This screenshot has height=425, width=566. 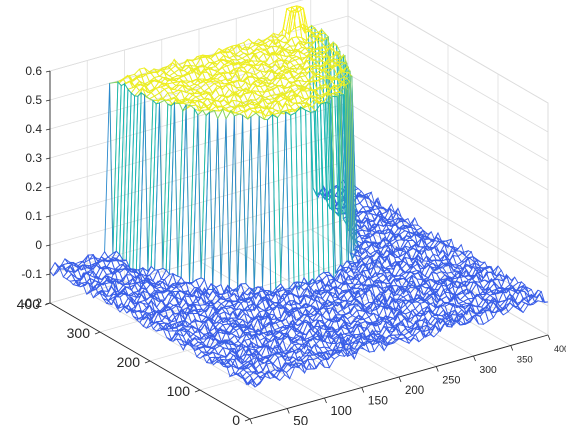 What do you see at coordinates (451, 381) in the screenshot?
I see `x-tick-label: 250` at bounding box center [451, 381].